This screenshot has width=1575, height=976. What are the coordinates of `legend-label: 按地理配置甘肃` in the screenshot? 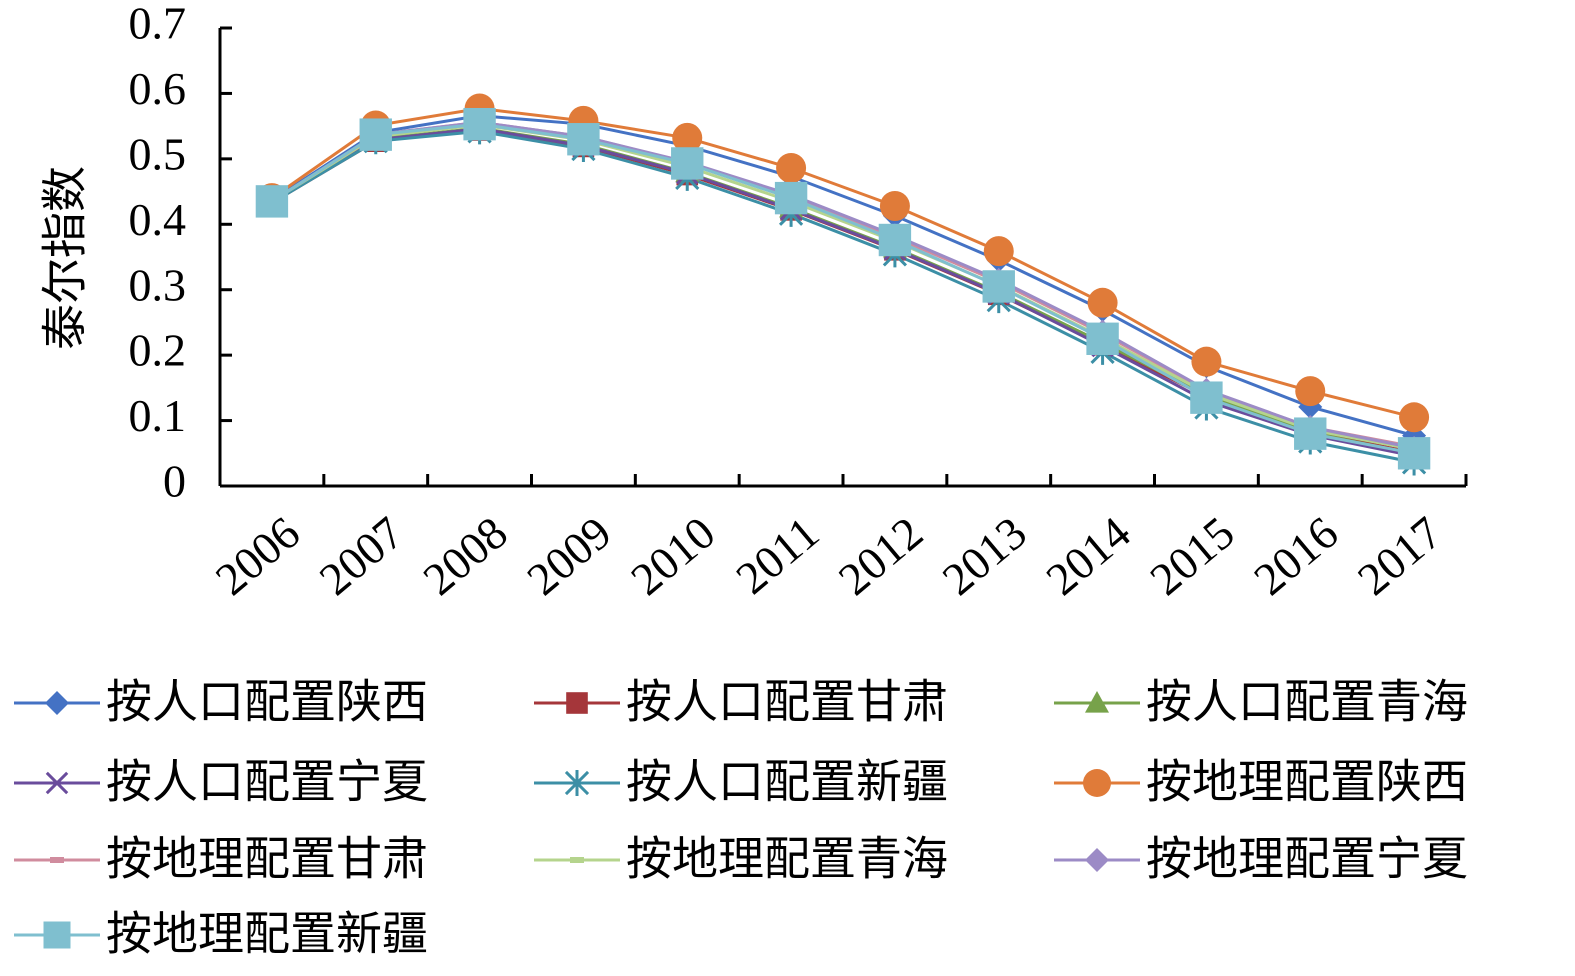 It's located at (267, 859).